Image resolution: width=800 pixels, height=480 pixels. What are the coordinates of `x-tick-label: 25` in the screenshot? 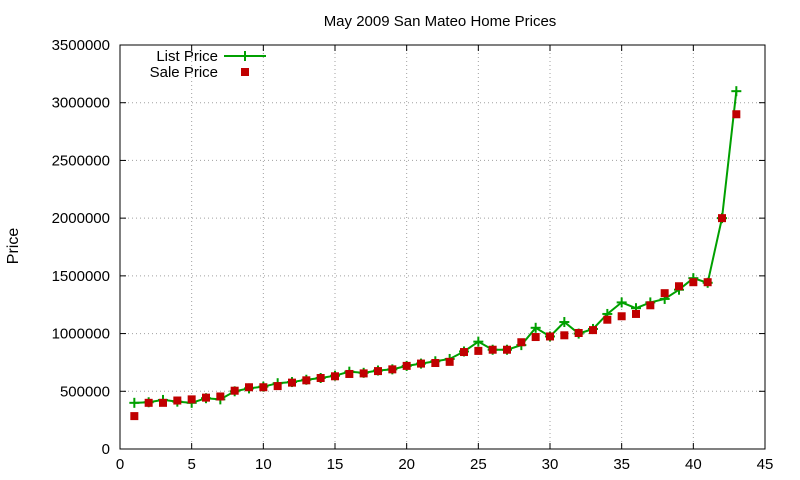 It's located at (478, 464).